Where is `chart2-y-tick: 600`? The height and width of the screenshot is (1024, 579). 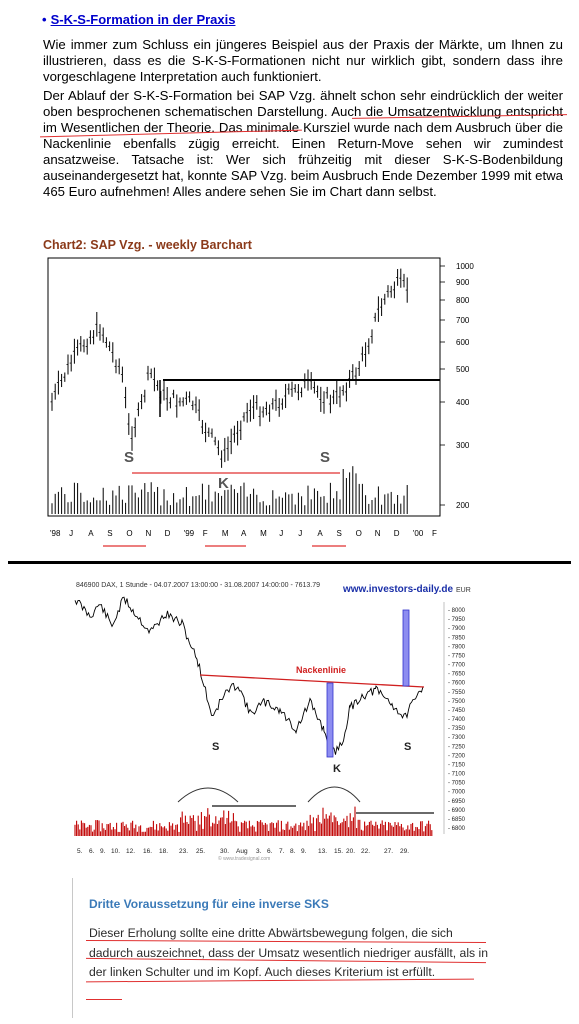 chart2-y-tick: 600 is located at coordinates (463, 342).